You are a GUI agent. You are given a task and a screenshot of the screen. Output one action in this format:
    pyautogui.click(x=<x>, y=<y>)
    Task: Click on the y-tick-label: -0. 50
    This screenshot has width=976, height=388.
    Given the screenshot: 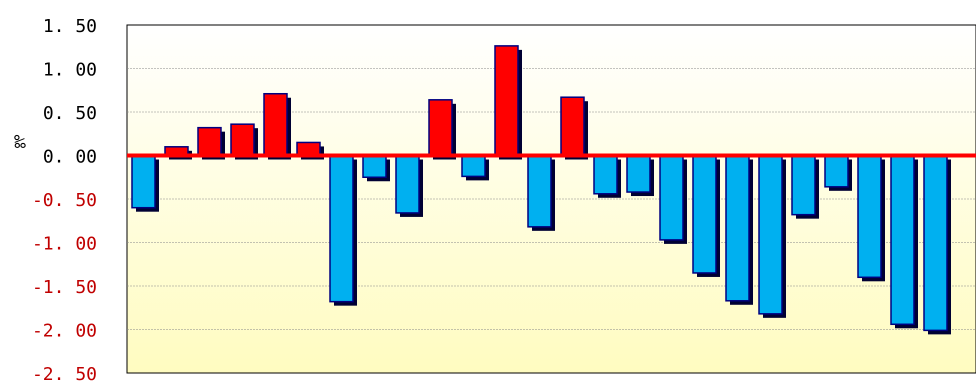 What is the action you would take?
    pyautogui.click(x=64, y=200)
    